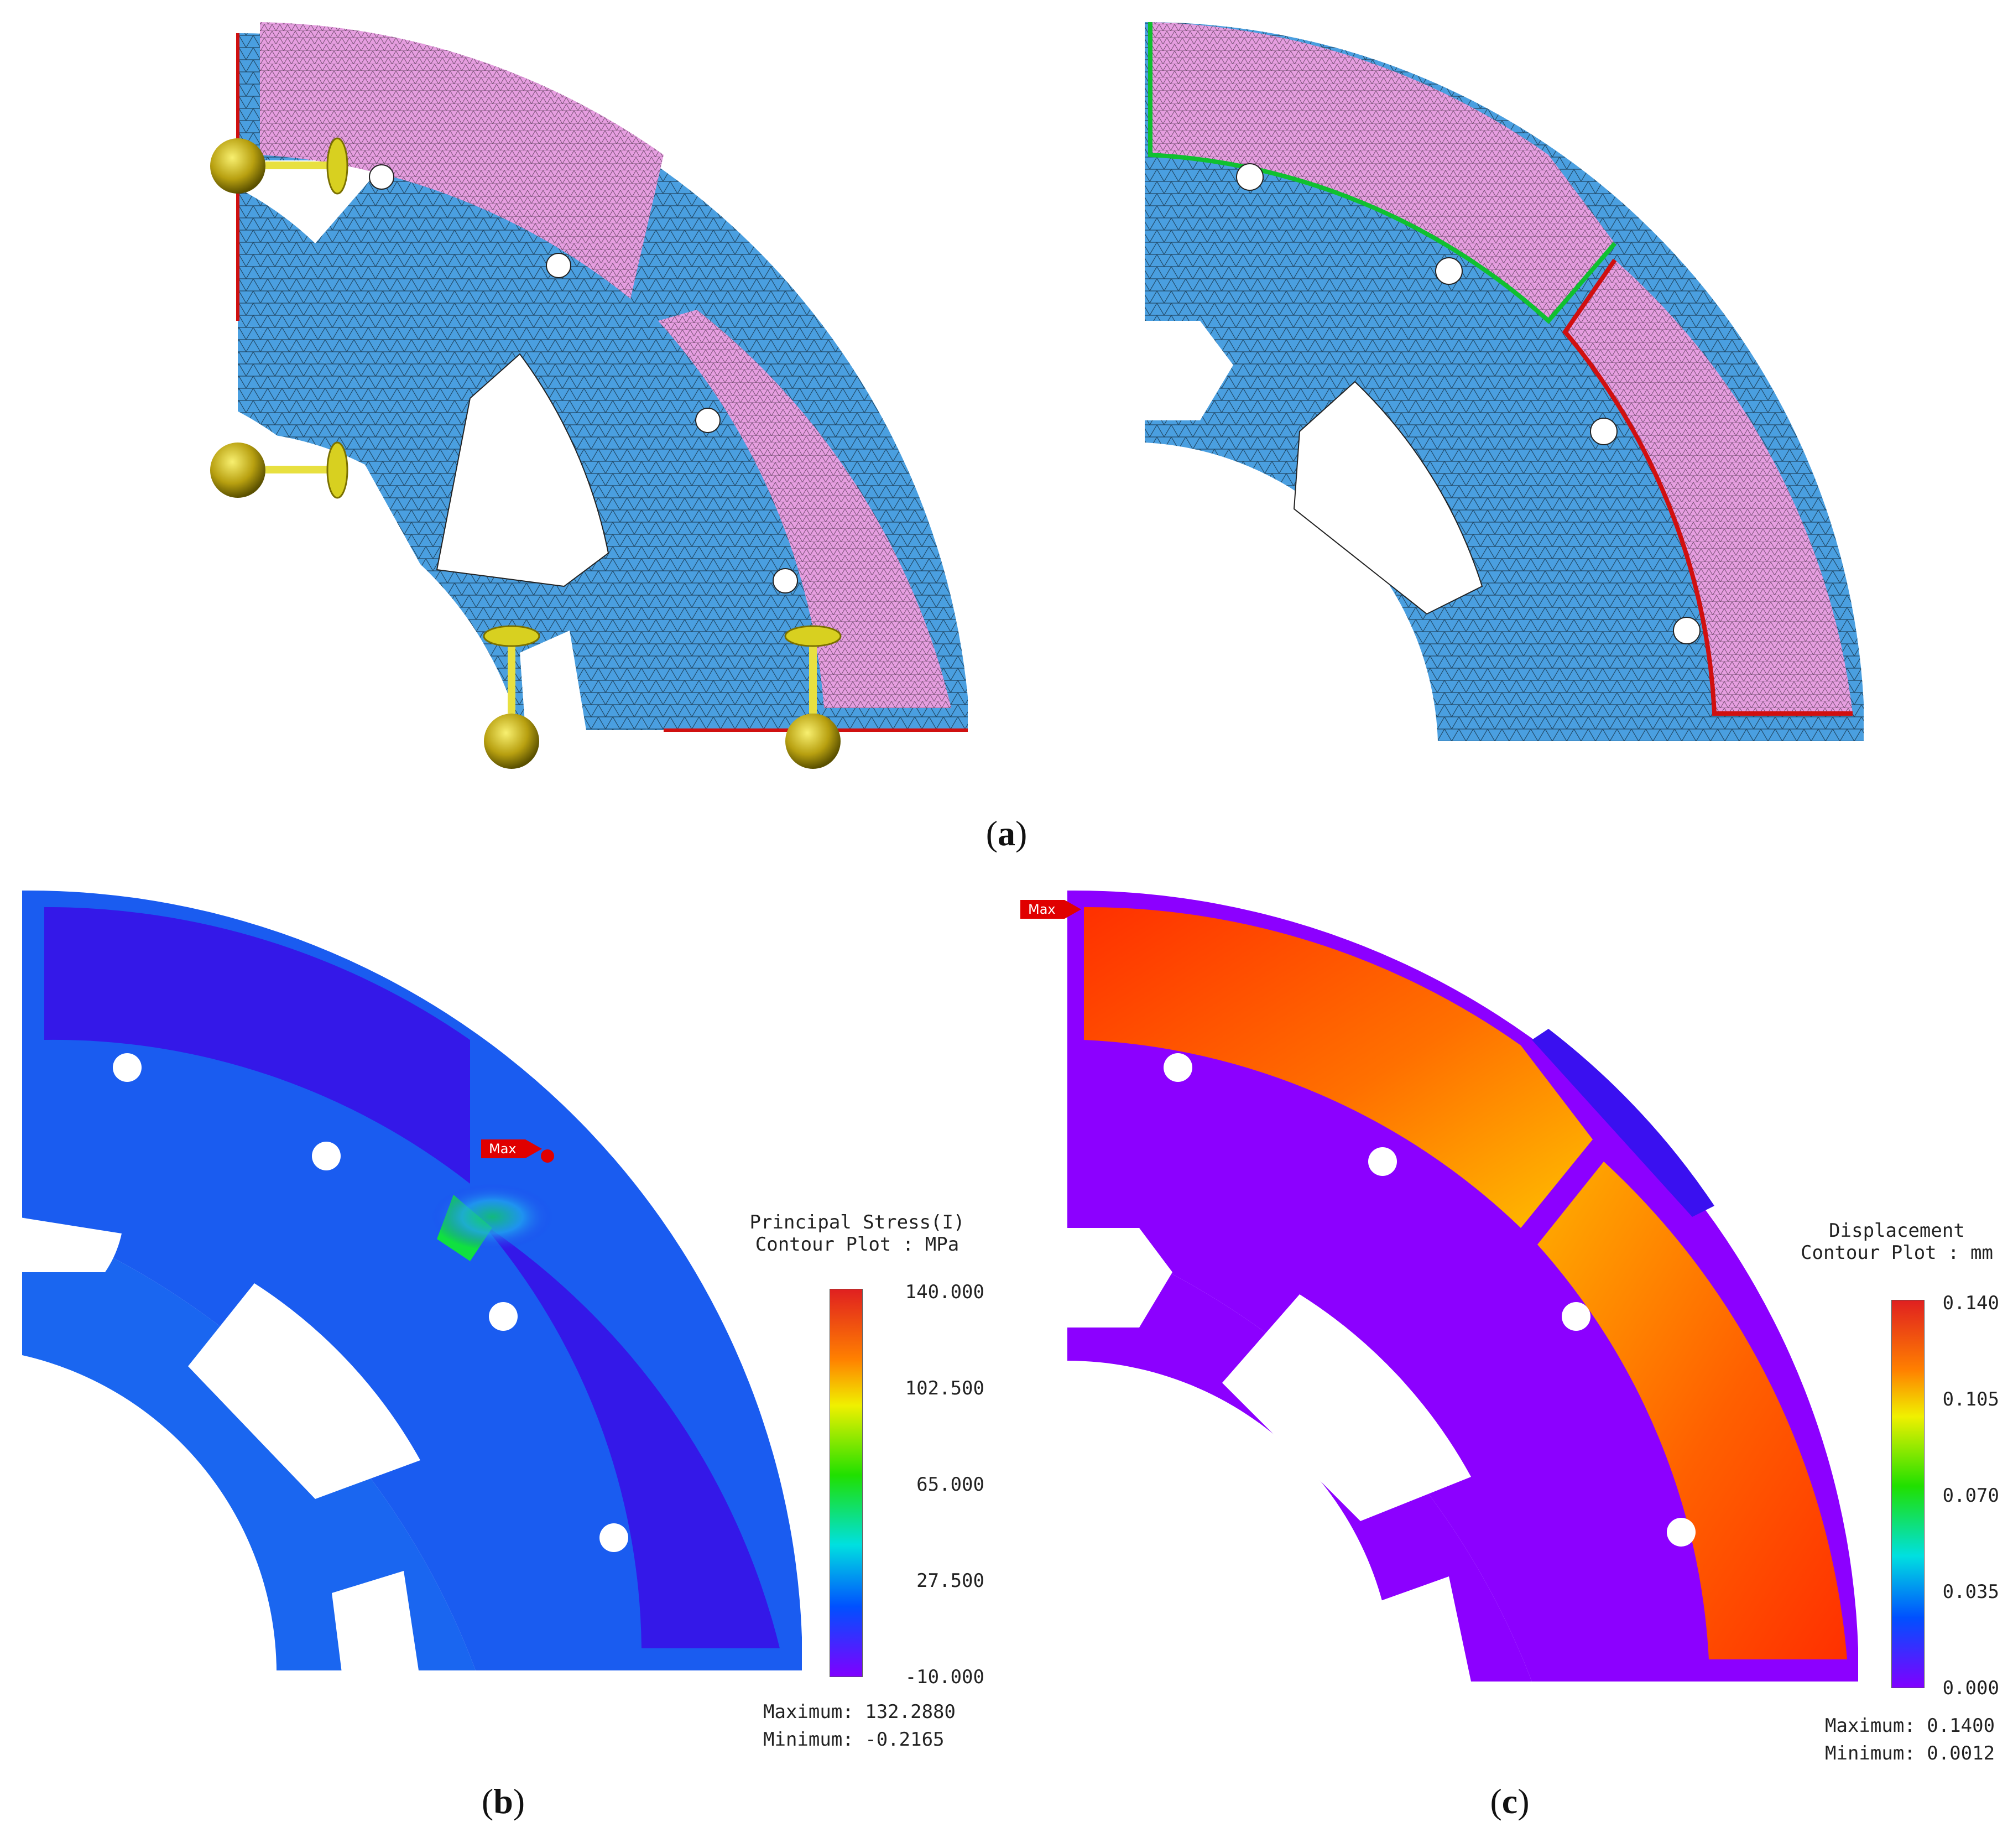 This screenshot has height=1848, width=2013. Describe the element at coordinates (944, 1677) in the screenshot. I see `tick-label: -10.000` at that location.